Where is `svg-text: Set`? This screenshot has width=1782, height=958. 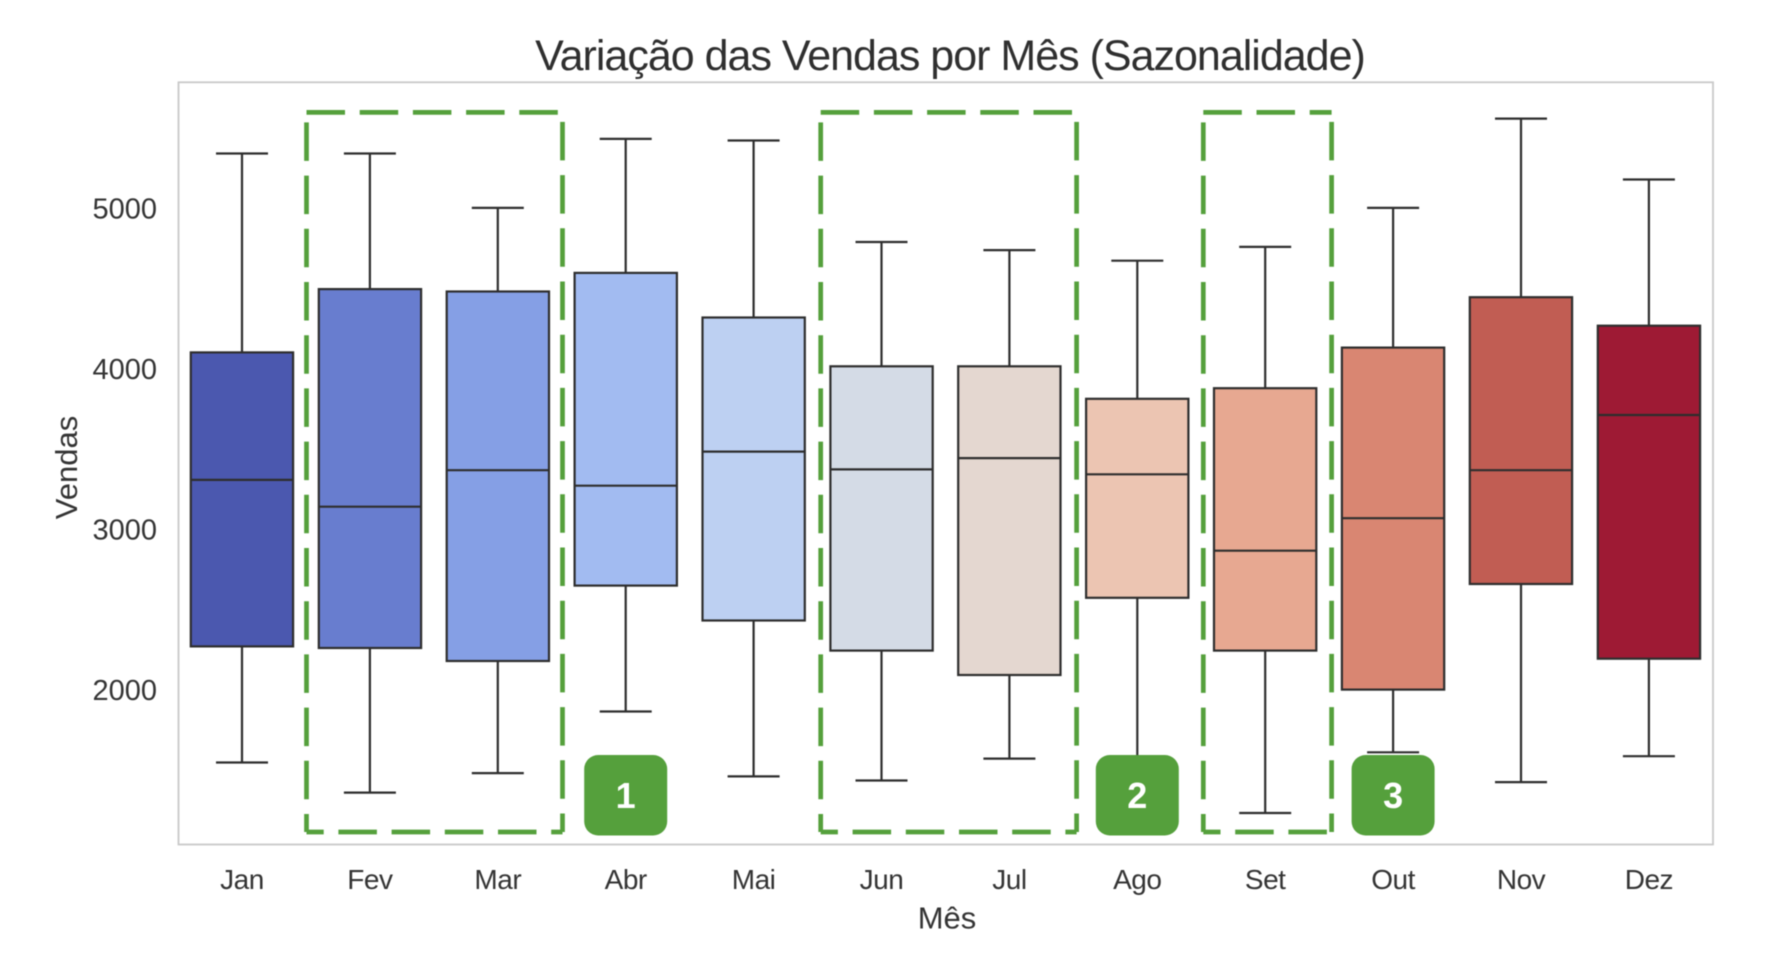 svg-text: Set is located at coordinates (1265, 879).